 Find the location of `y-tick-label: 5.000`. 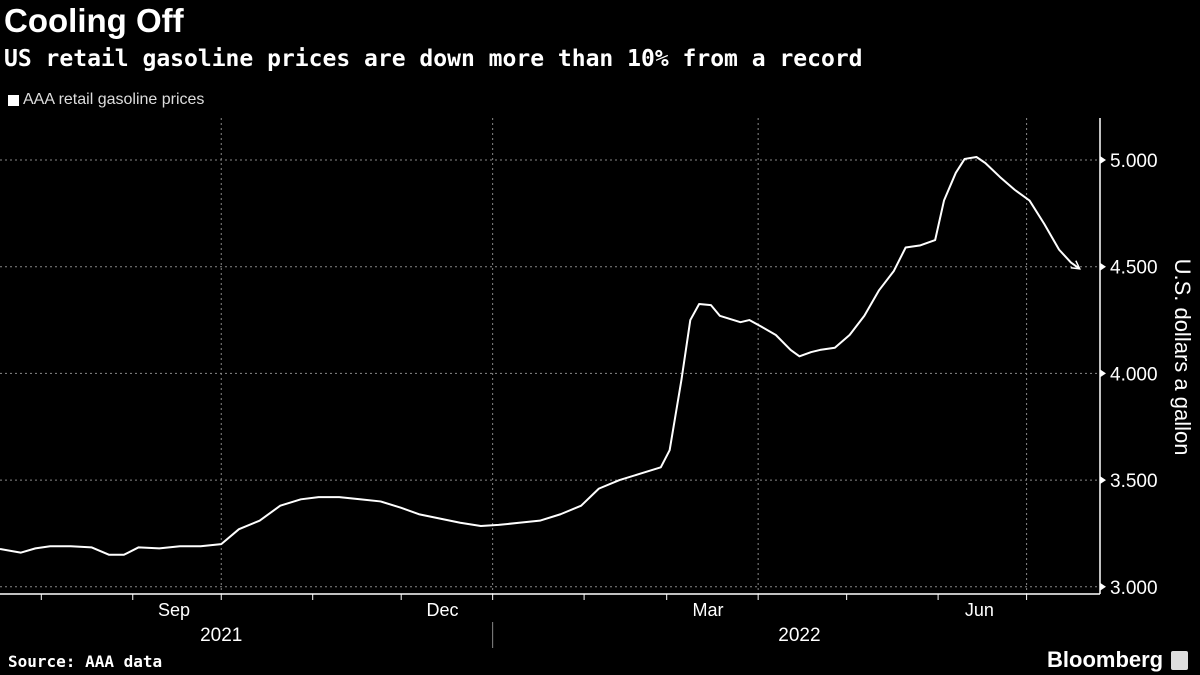

y-tick-label: 5.000 is located at coordinates (1134, 161).